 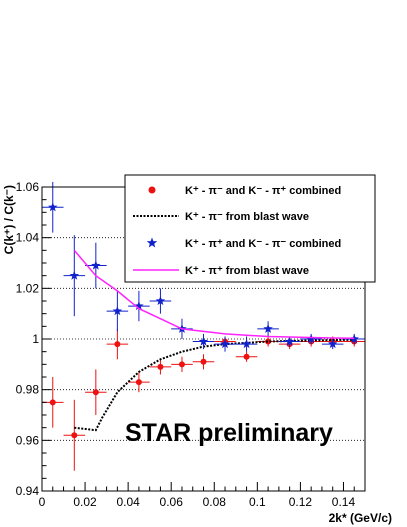 What do you see at coordinates (172, 502) in the screenshot?
I see `x-tick-label: 0.06` at bounding box center [172, 502].